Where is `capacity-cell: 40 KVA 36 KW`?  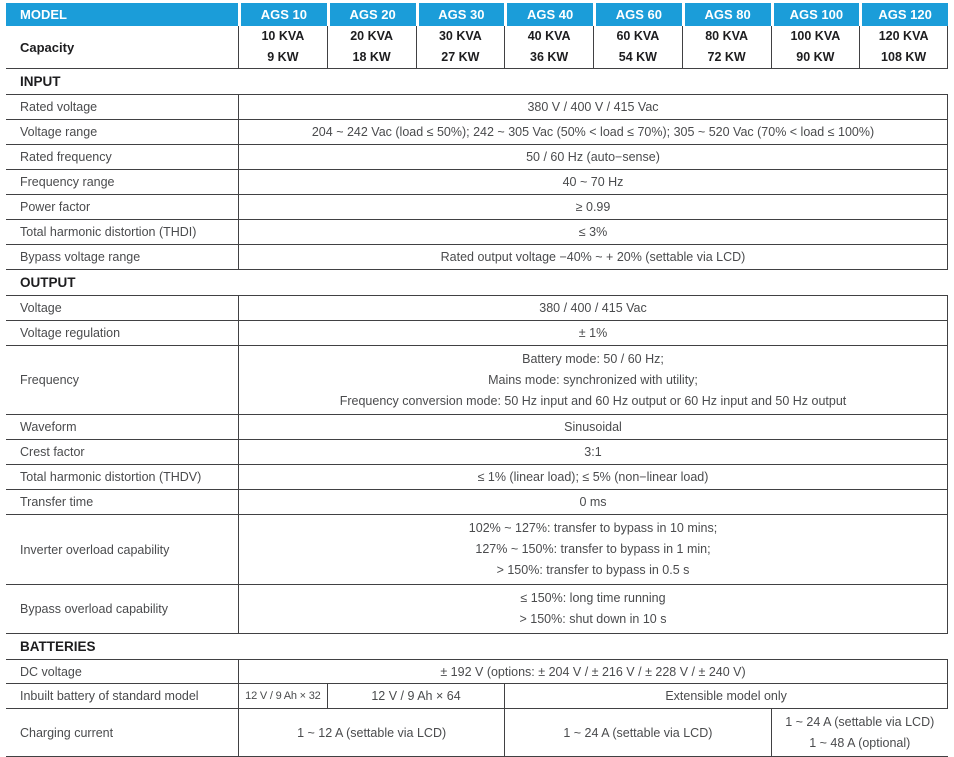
capacity-cell: 40 KVA 36 KW is located at coordinates (548, 47).